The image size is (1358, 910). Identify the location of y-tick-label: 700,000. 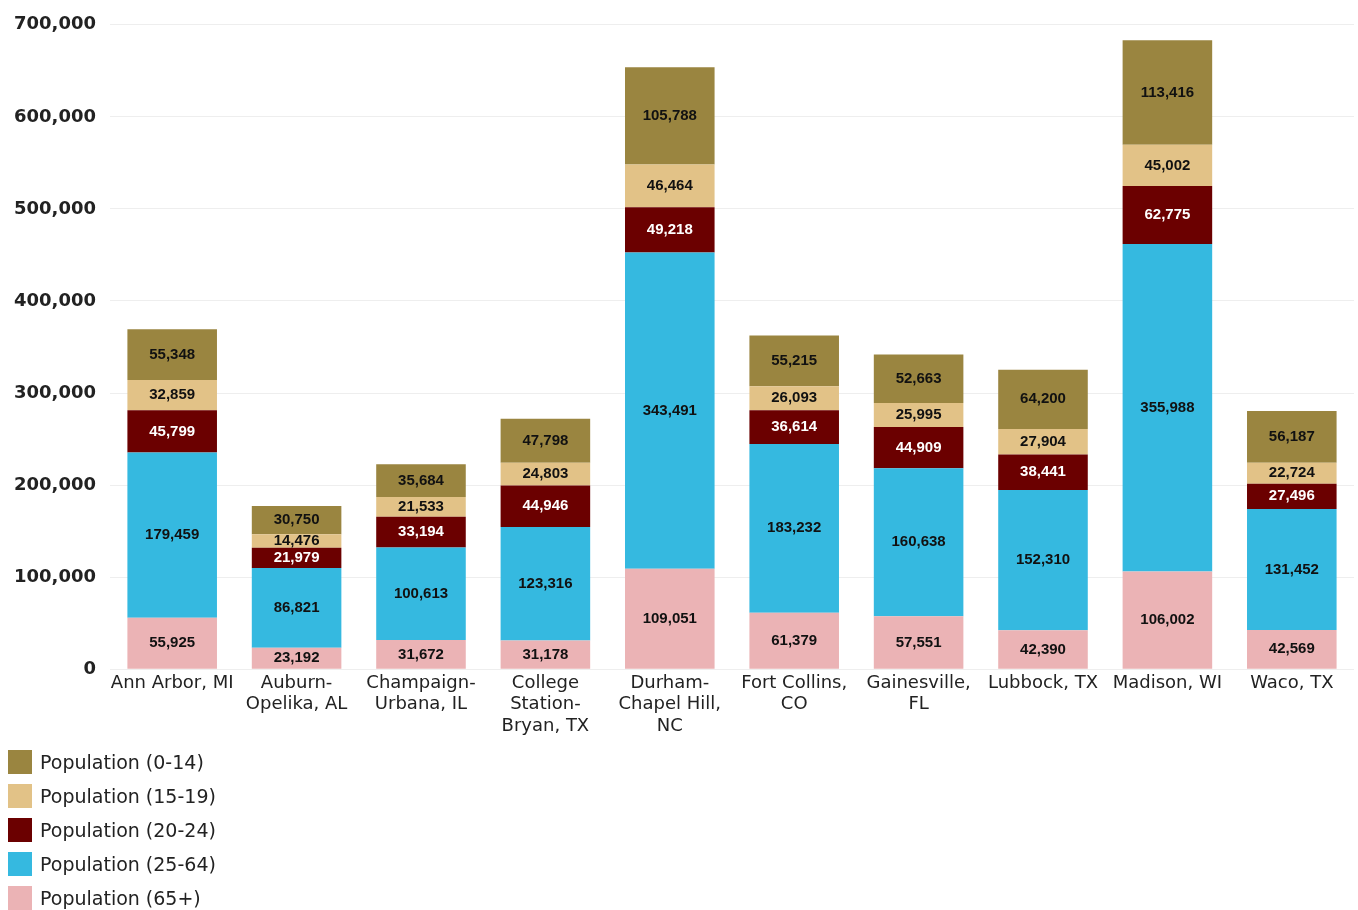
(55, 23).